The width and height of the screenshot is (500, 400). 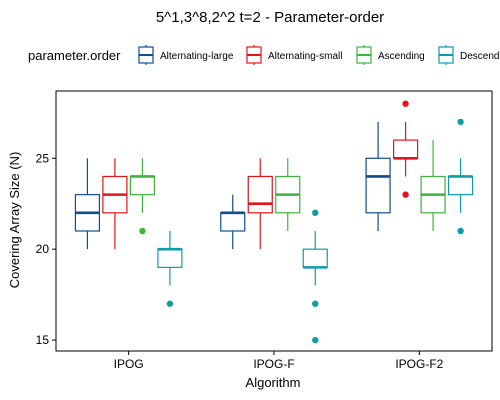 I want to click on box-descending-ipog-f2, so click(x=460, y=176).